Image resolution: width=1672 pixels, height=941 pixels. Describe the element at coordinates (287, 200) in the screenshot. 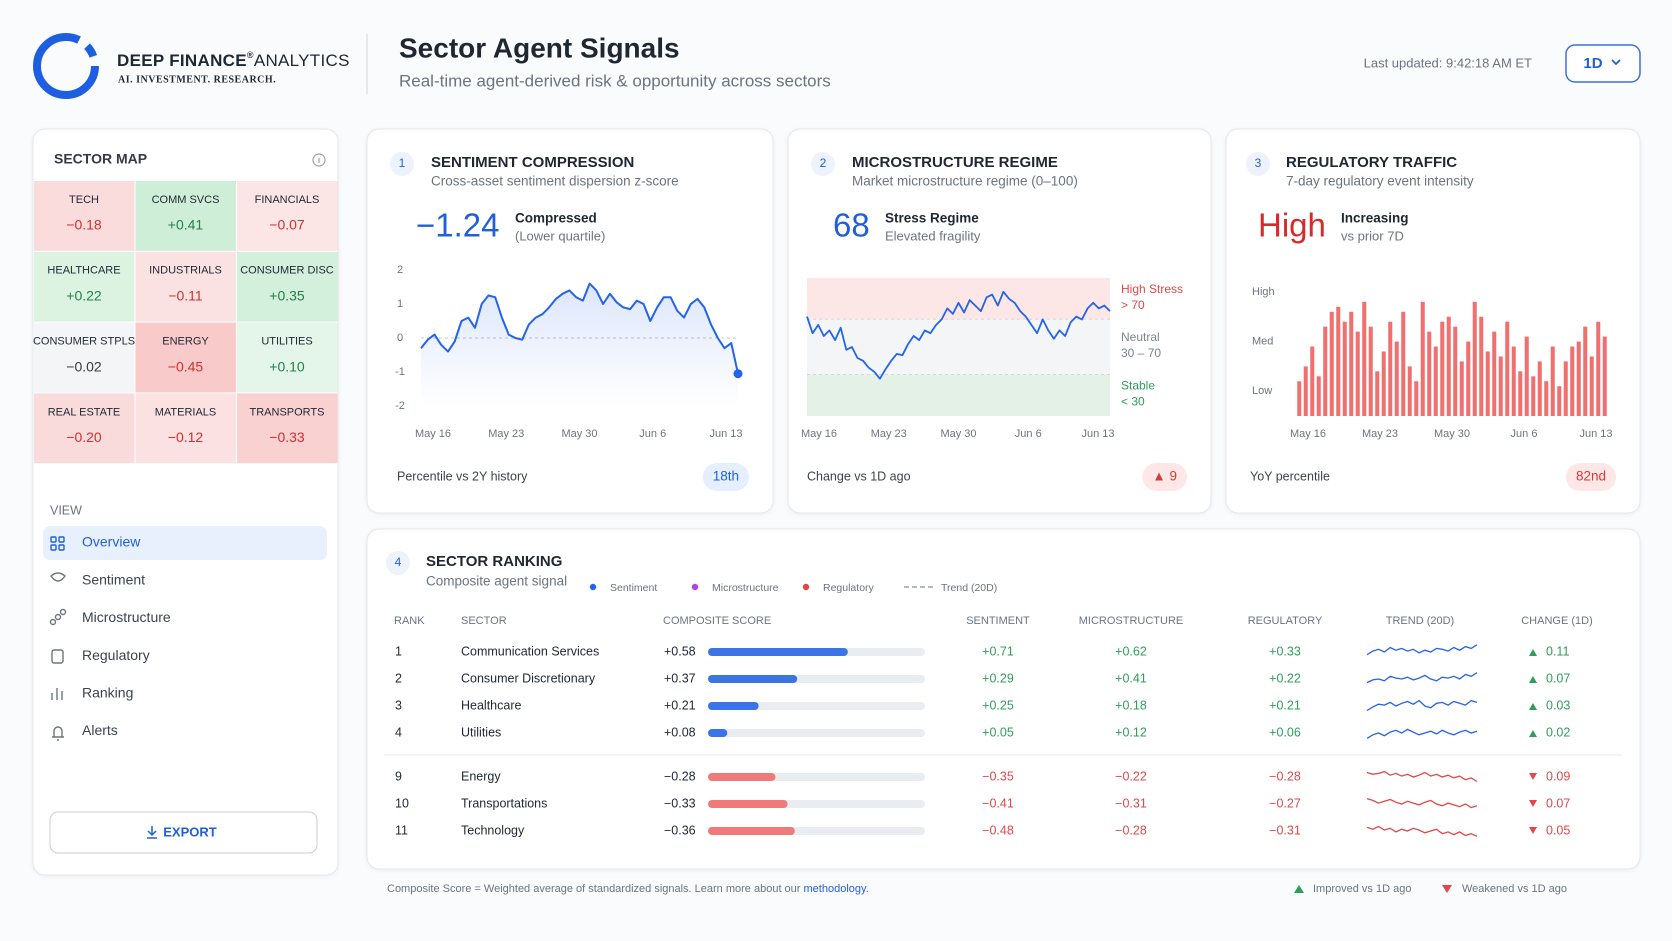

I see `sector-name: FINANCIALS` at that location.